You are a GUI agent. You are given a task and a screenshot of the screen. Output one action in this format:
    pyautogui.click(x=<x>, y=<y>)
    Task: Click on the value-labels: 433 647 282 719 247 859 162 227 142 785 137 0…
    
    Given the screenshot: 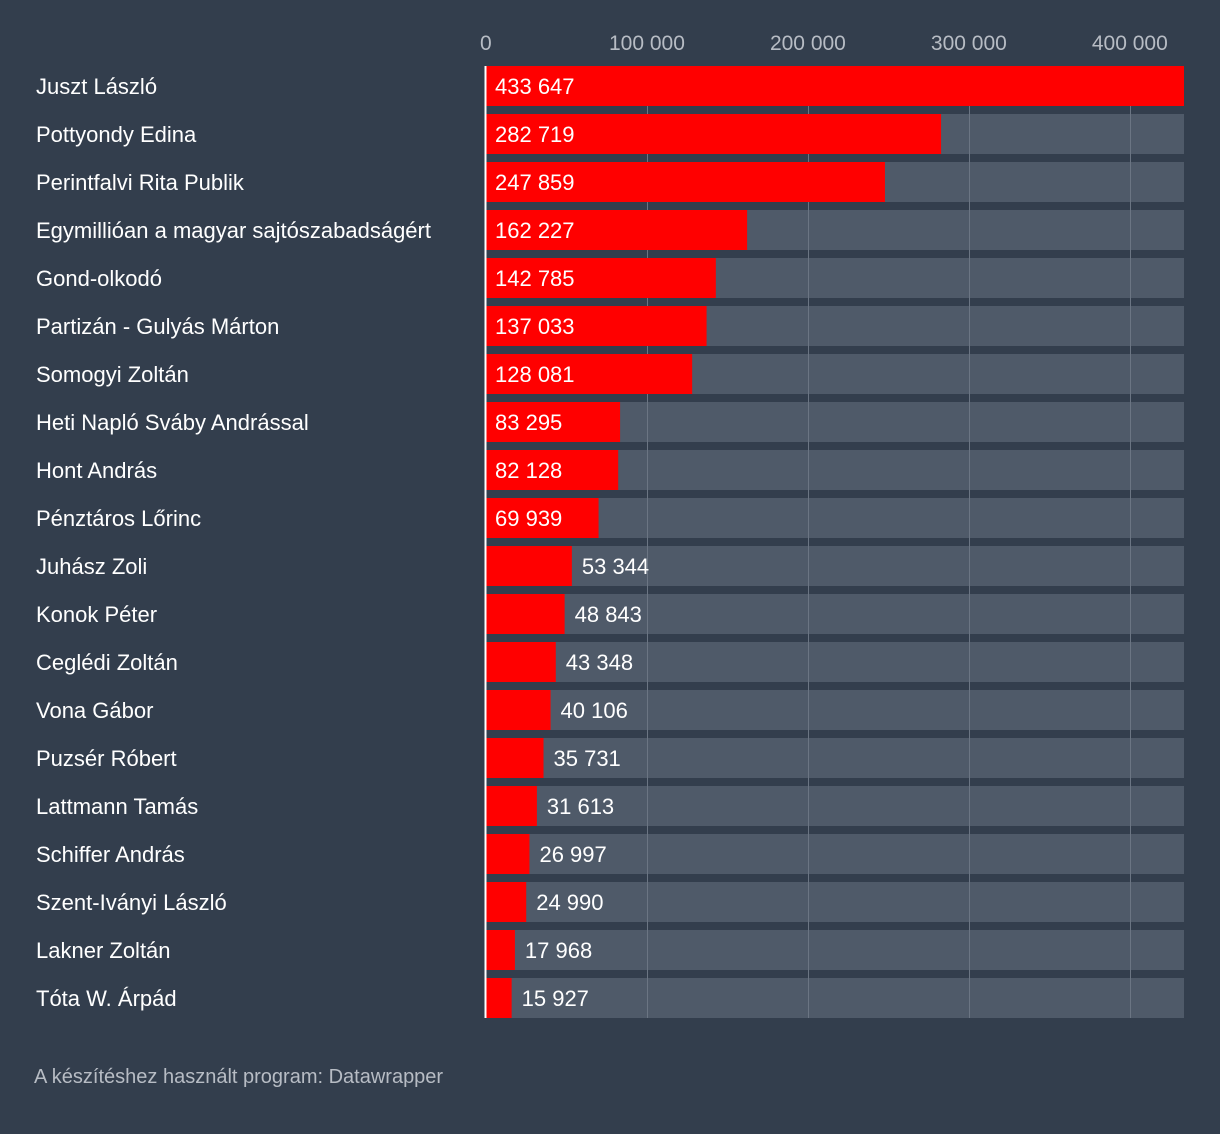 What is the action you would take?
    pyautogui.click(x=572, y=542)
    